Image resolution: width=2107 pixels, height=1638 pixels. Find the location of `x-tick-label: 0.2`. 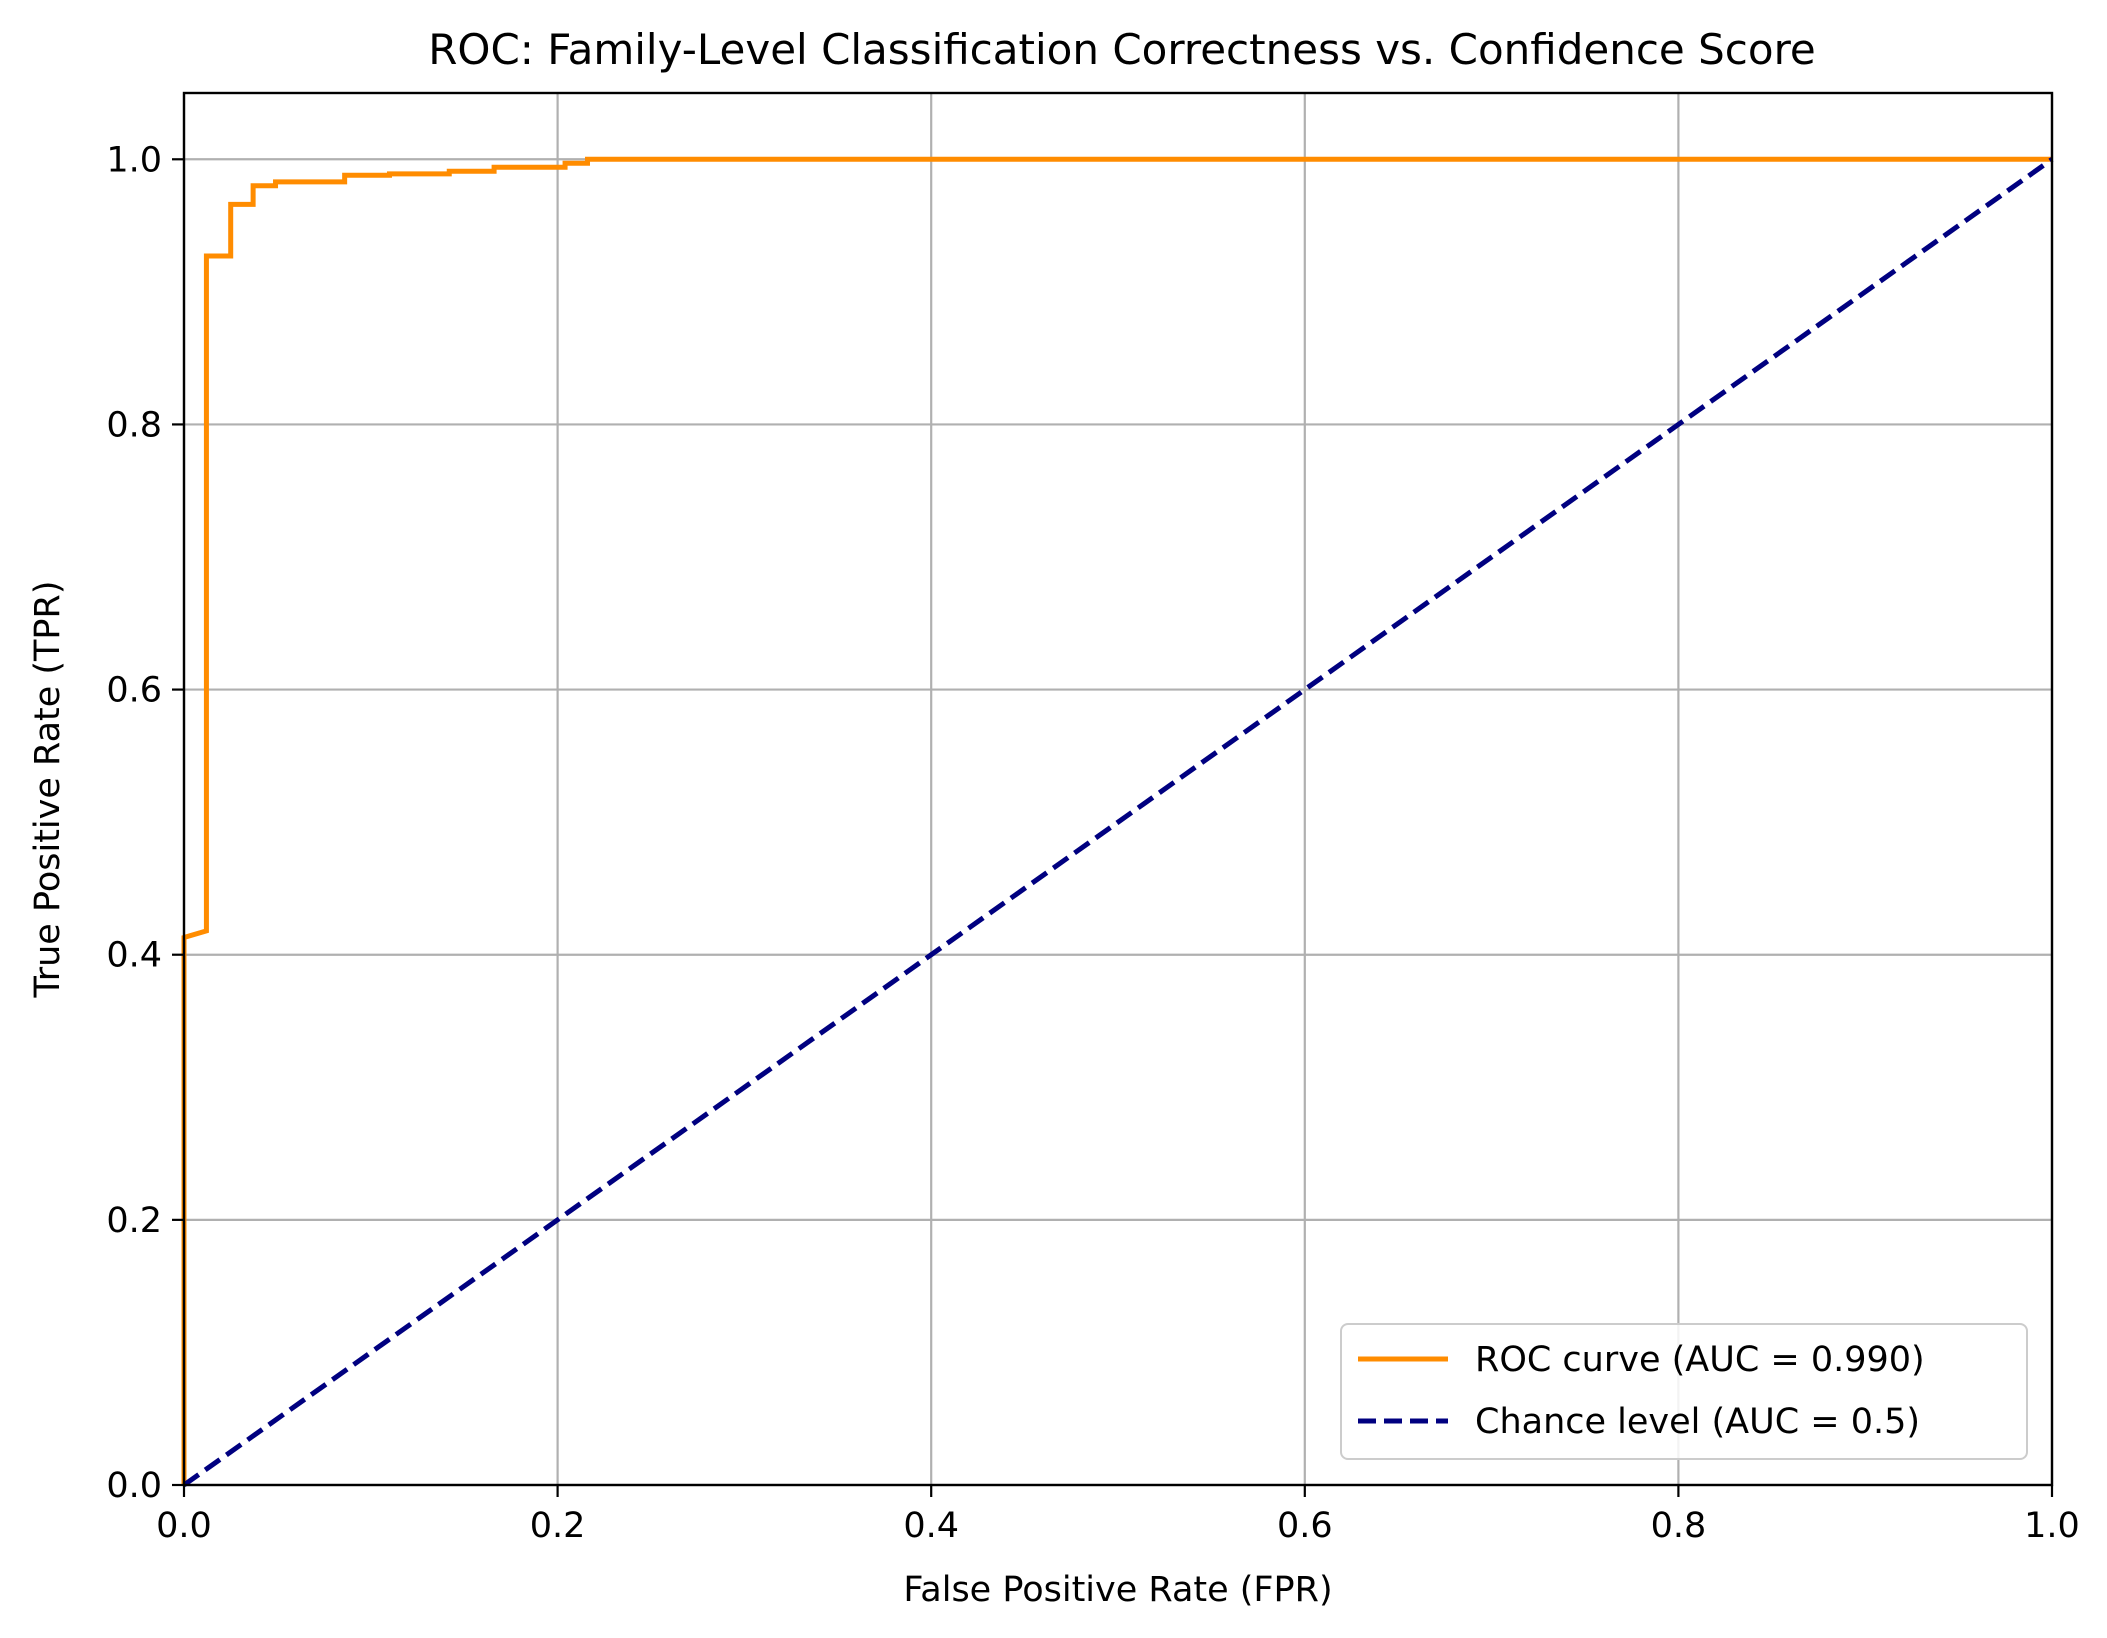

x-tick-label: 0.2 is located at coordinates (558, 1526).